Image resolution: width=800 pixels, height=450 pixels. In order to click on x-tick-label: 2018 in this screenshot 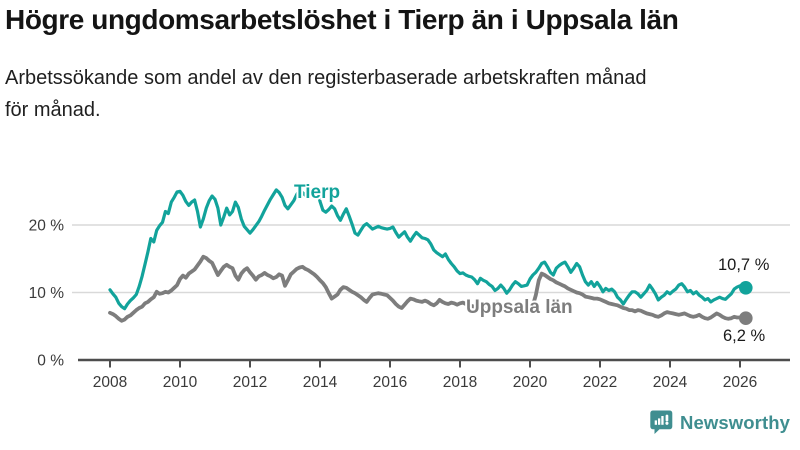, I will do `click(460, 382)`.